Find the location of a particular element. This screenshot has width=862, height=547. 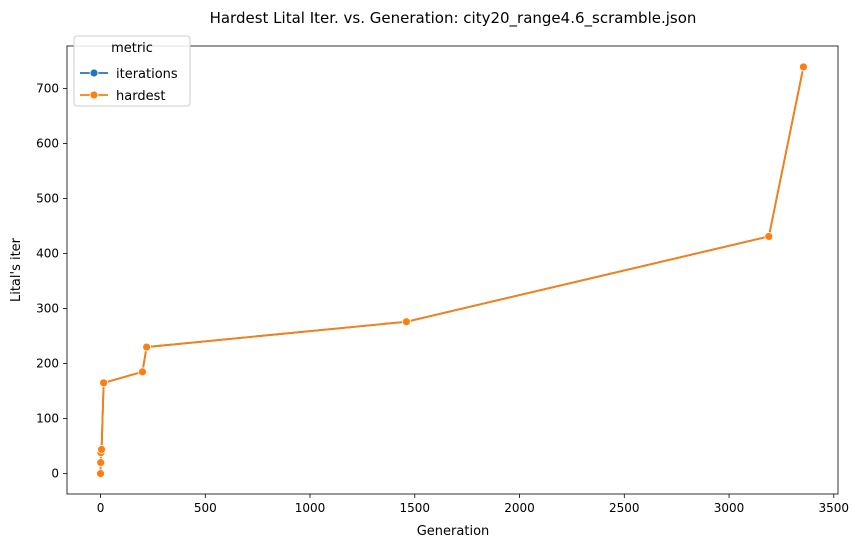

legend-box is located at coordinates (132, 71).